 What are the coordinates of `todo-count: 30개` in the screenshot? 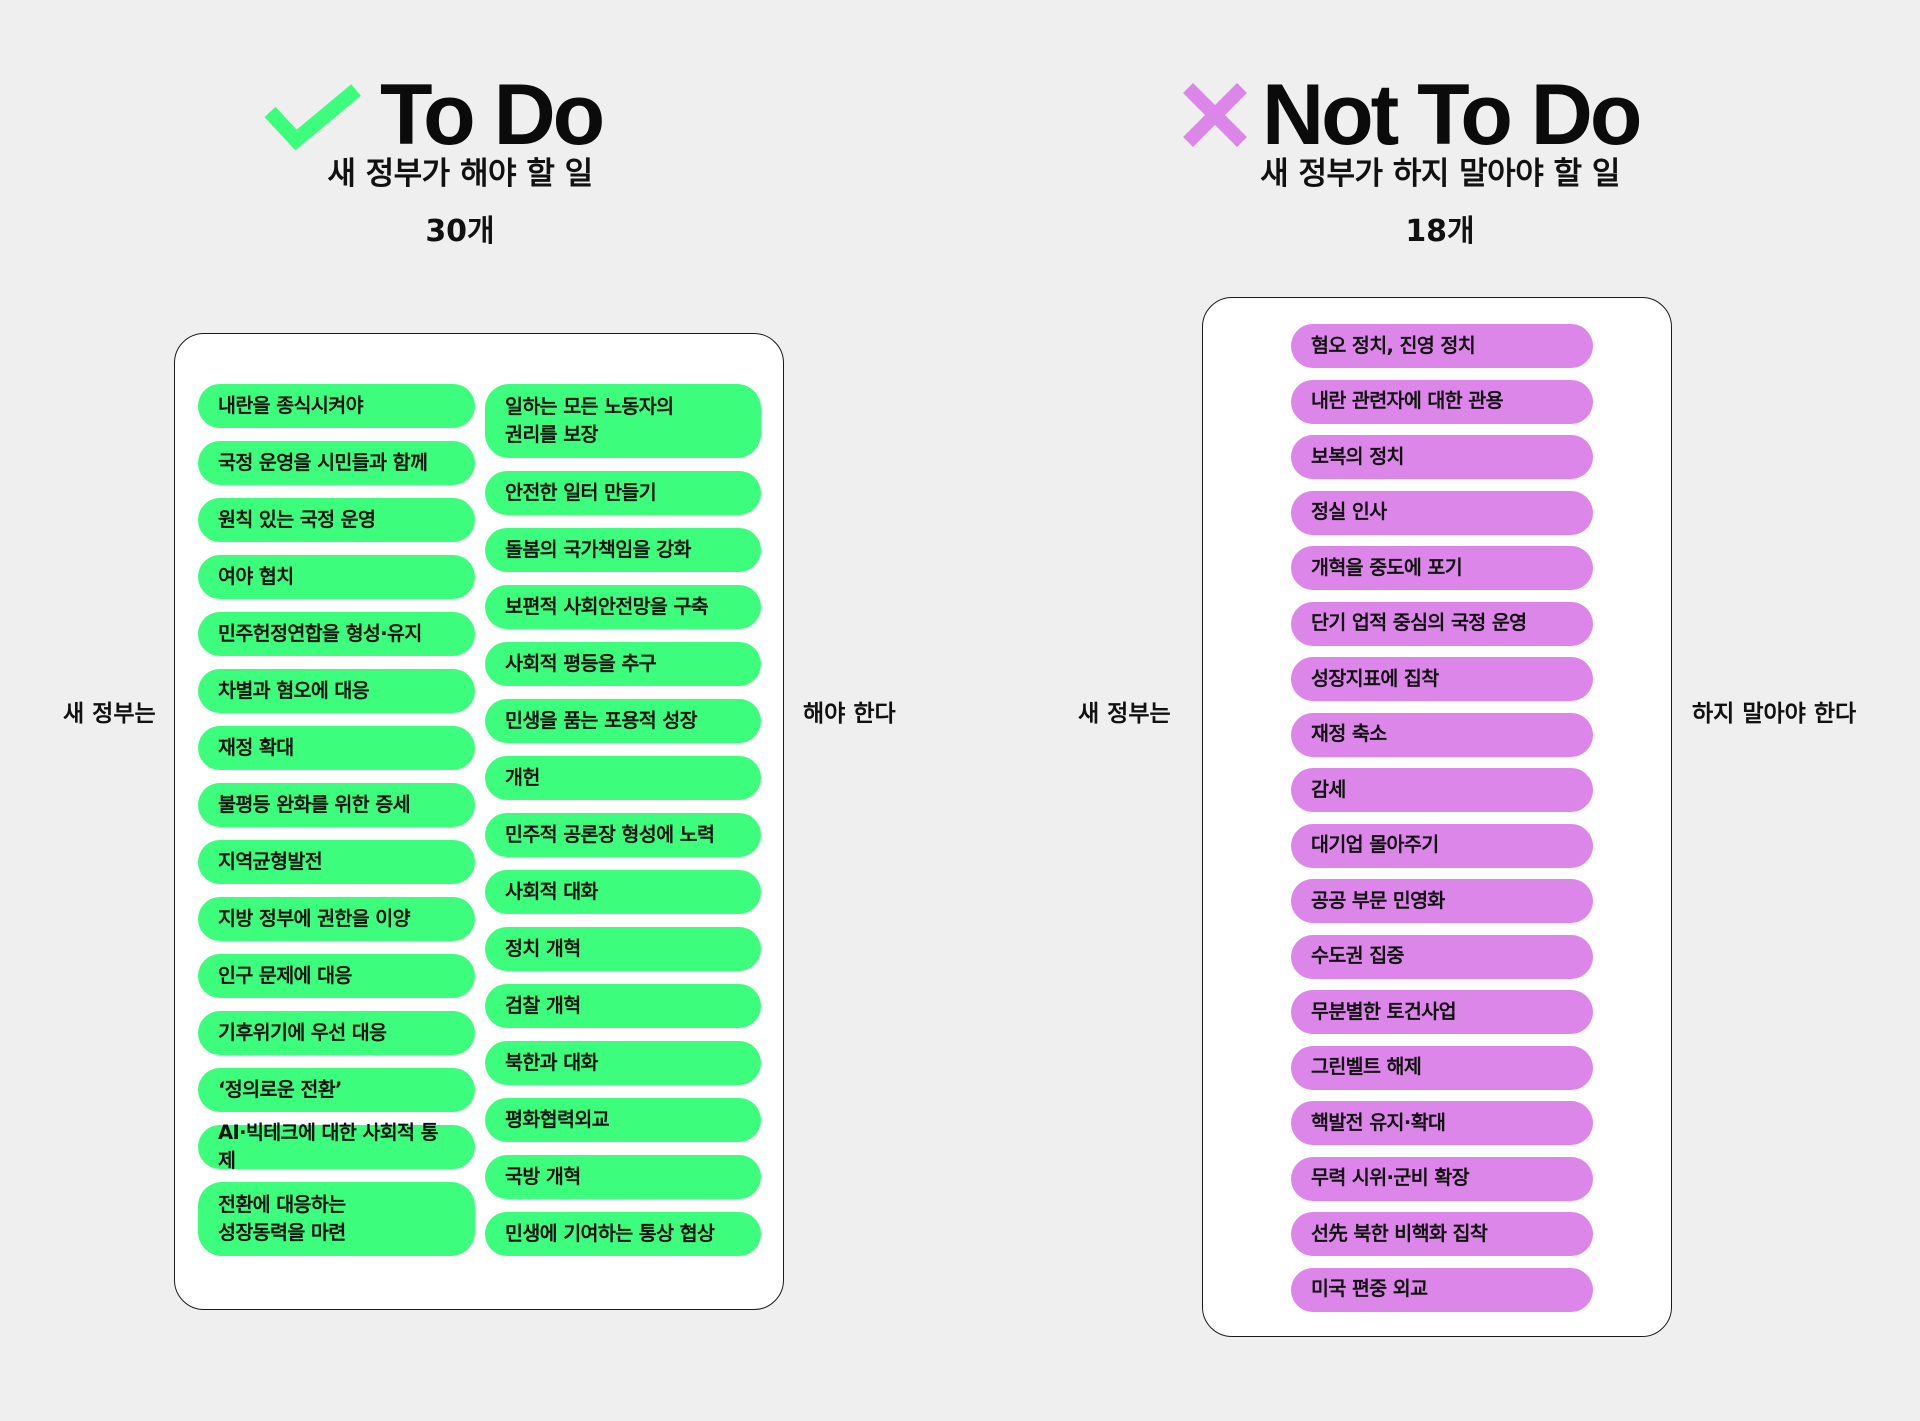 It's located at (460, 231).